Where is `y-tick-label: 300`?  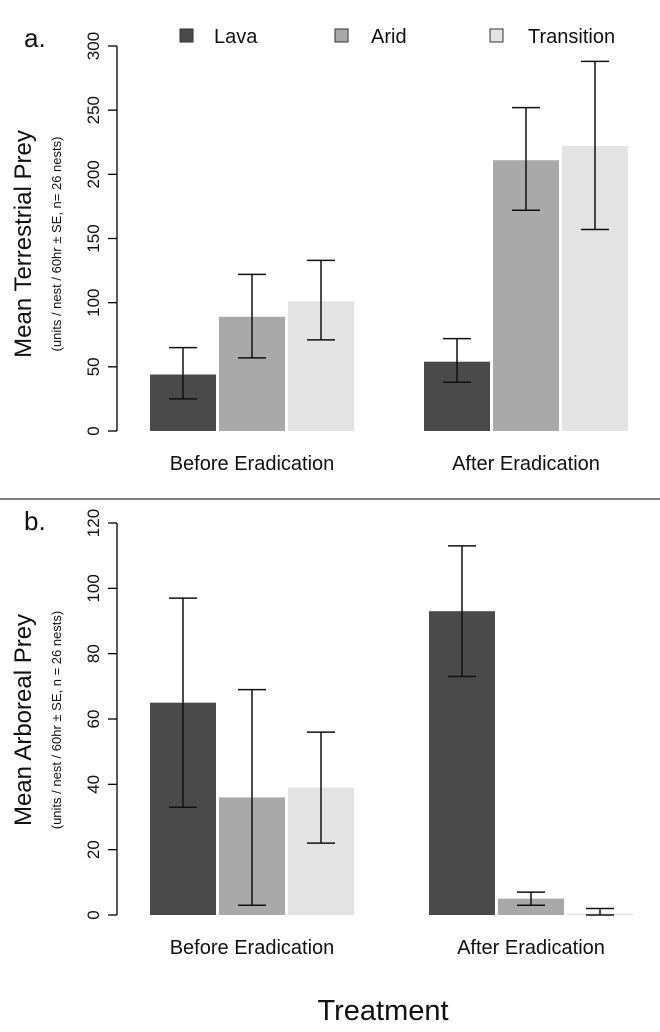
y-tick-label: 300 is located at coordinates (93, 46).